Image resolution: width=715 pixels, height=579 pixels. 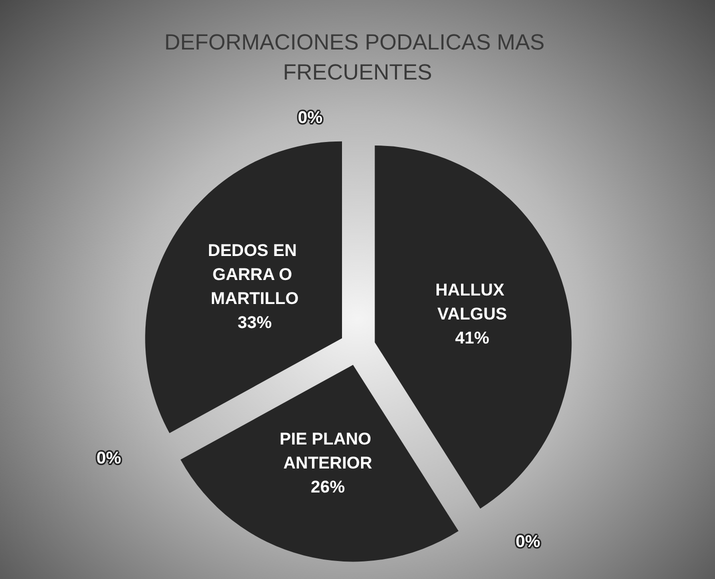 What do you see at coordinates (255, 322) in the screenshot?
I see `data-label: 33%` at bounding box center [255, 322].